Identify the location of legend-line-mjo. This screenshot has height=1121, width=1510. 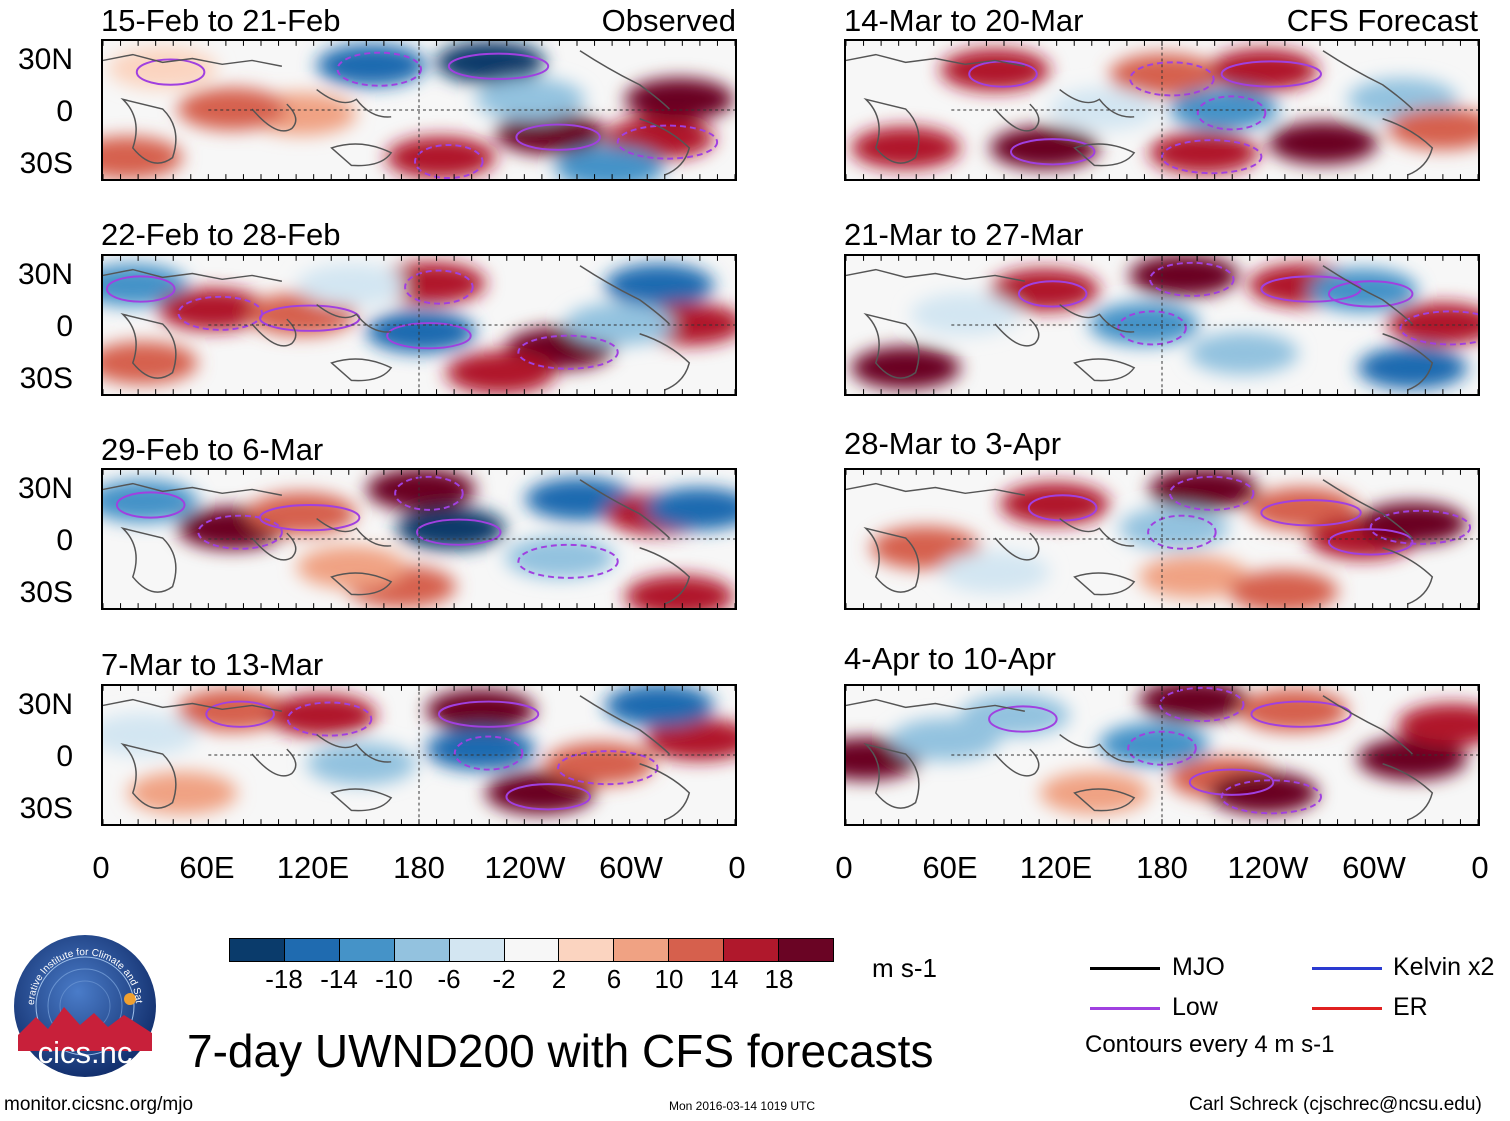
(1125, 968).